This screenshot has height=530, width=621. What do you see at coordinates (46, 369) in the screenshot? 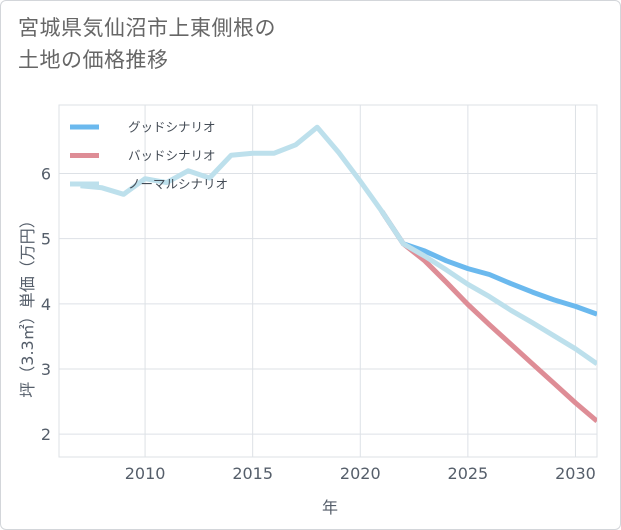
I see `y-tick-label: 3` at bounding box center [46, 369].